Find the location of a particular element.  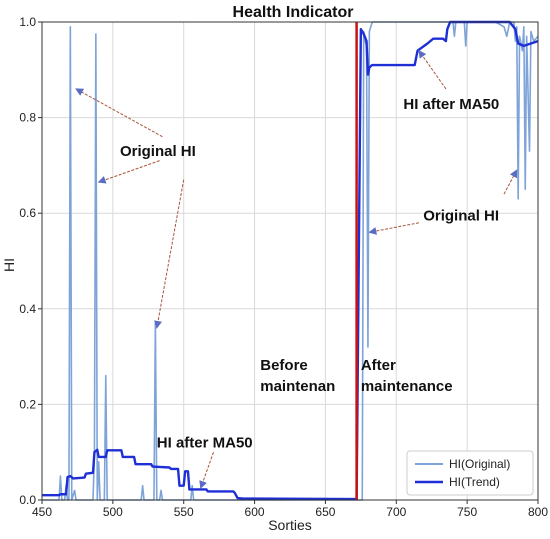

legend: HI(Original) HI(Trend) is located at coordinates (470, 473).